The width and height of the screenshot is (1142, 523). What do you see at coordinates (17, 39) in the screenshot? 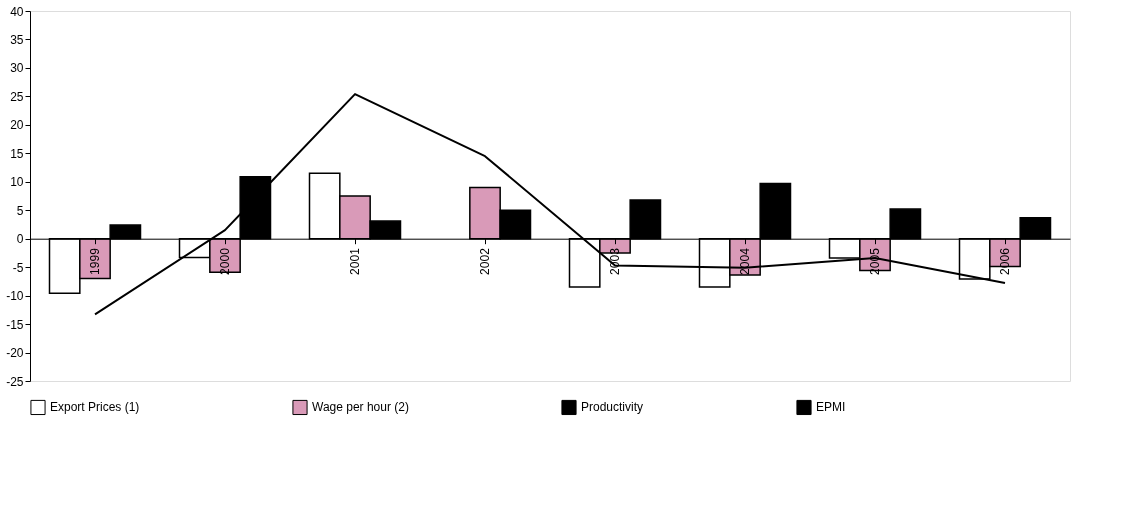
I see `y-tick-label: 35` at bounding box center [17, 39].